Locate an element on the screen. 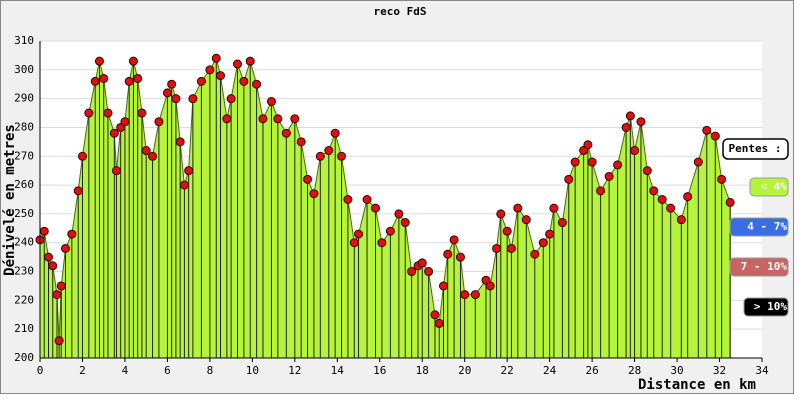 The image size is (800, 400). legend-title: Pentes : is located at coordinates (755, 148).